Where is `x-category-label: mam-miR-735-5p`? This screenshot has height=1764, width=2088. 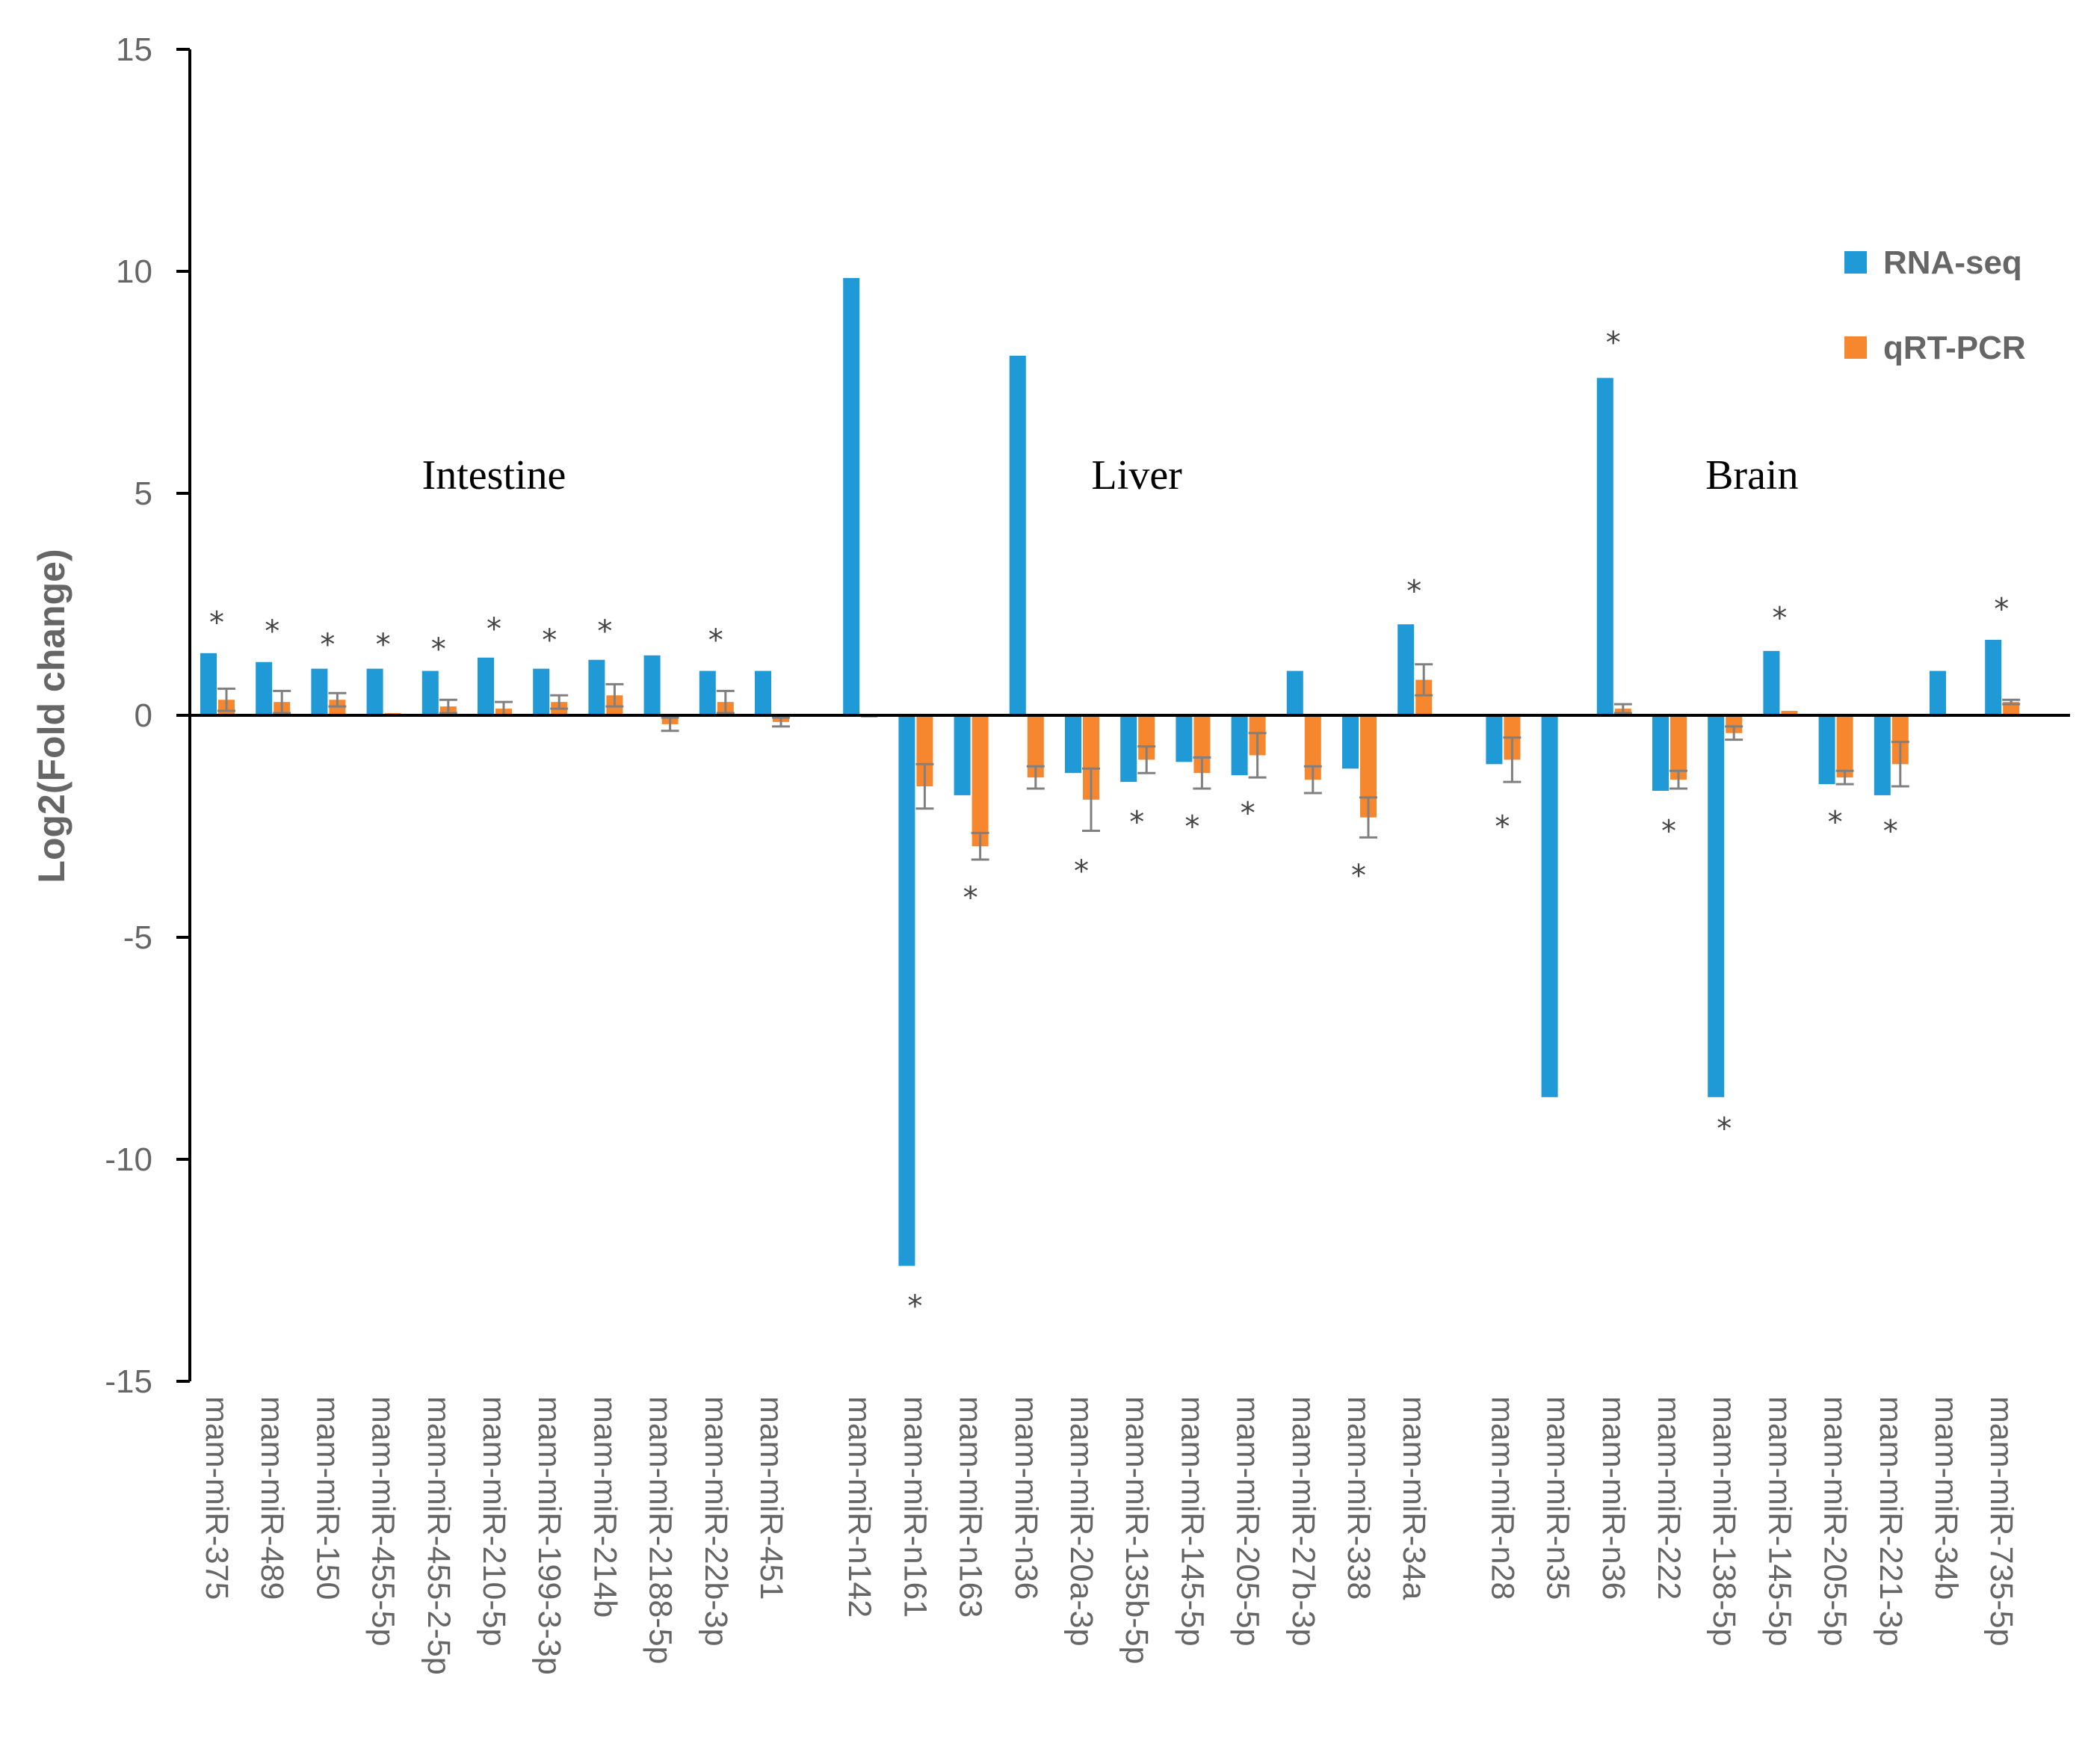 x-category-label: mam-miR-735-5p is located at coordinates (2001, 1521).